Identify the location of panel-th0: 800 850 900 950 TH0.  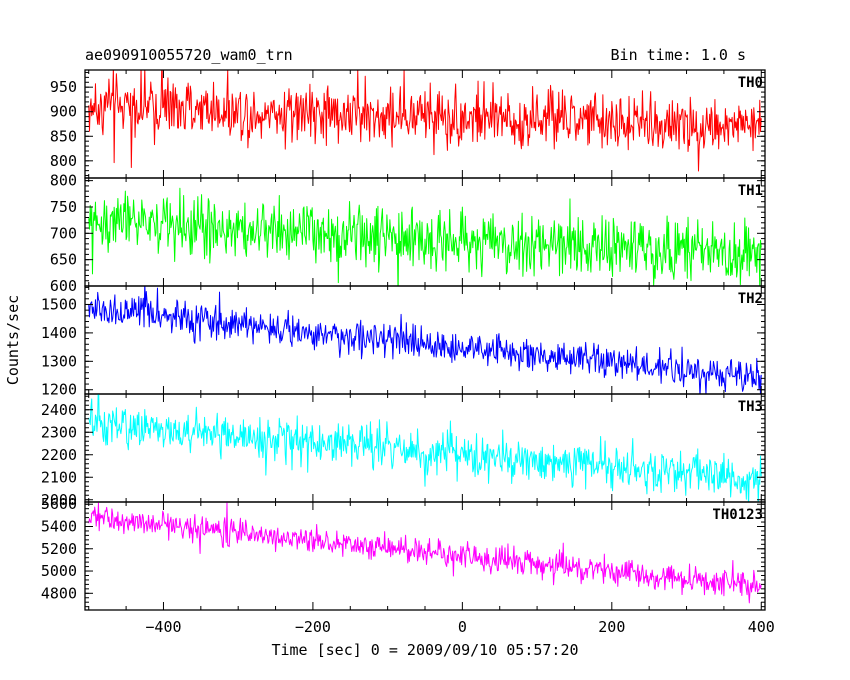
(408, 124).